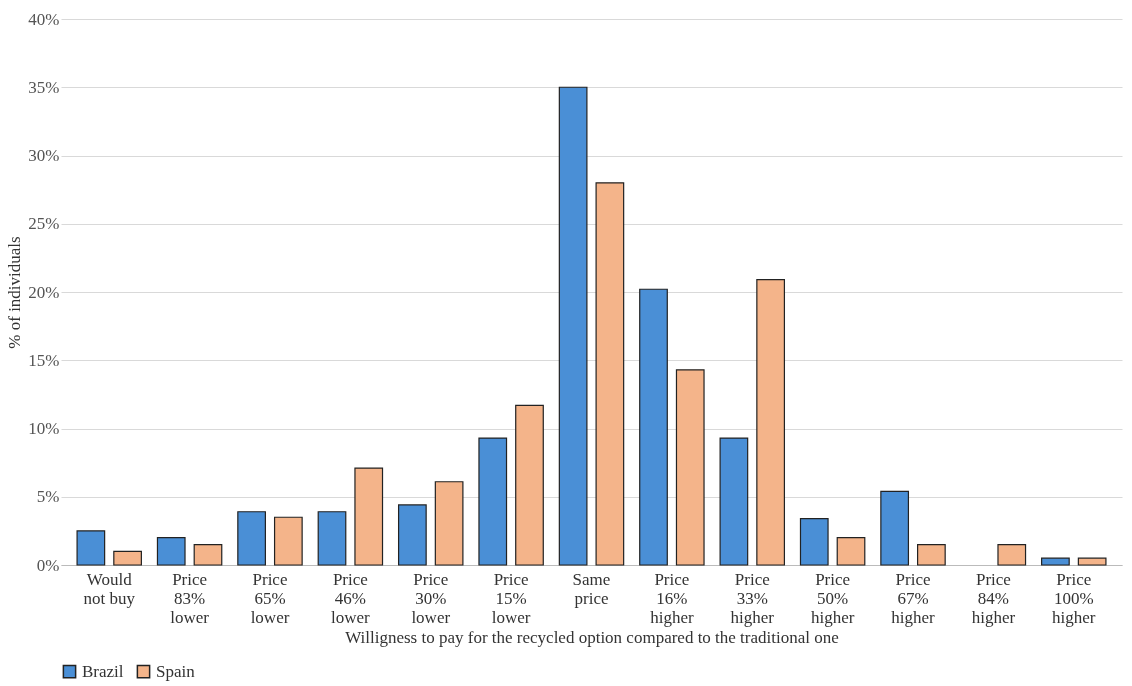  I want to click on y-axis-title: % of individuals, so click(15, 292).